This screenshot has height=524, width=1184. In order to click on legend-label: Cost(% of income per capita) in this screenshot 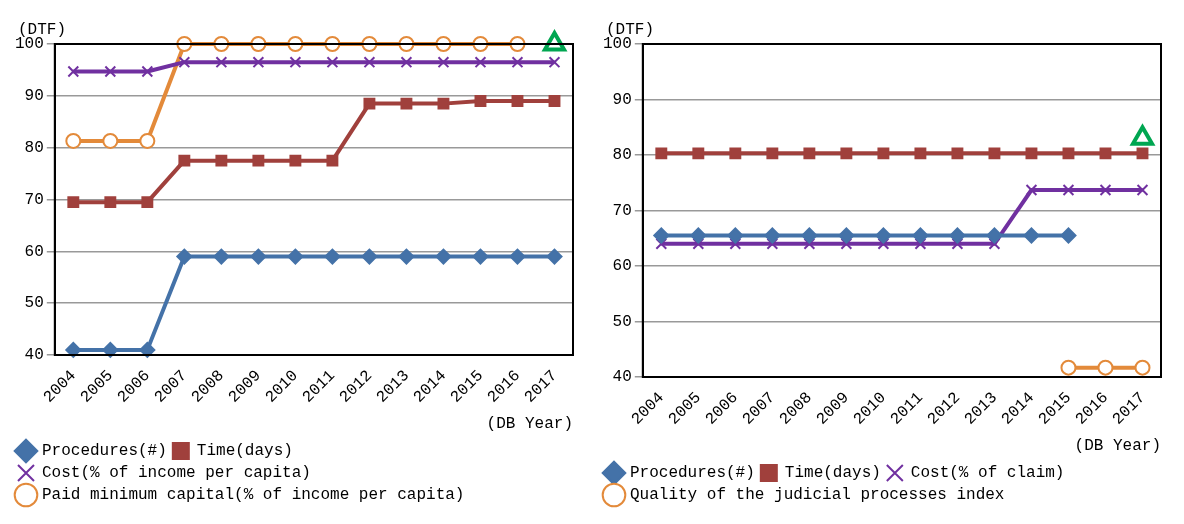, I will do `click(176, 473)`.